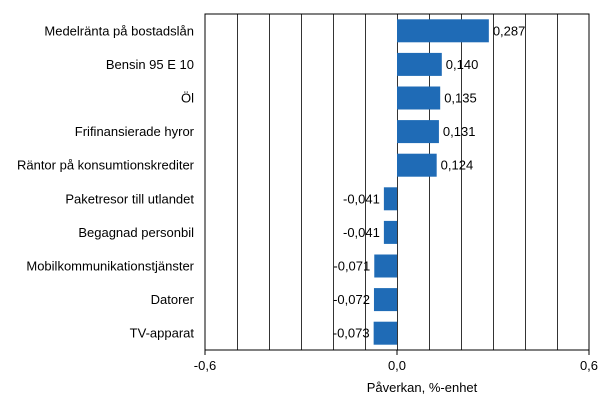 The image size is (607, 418). I want to click on x-axis-ticks: -0,6 0,0 0,6, so click(396, 361).